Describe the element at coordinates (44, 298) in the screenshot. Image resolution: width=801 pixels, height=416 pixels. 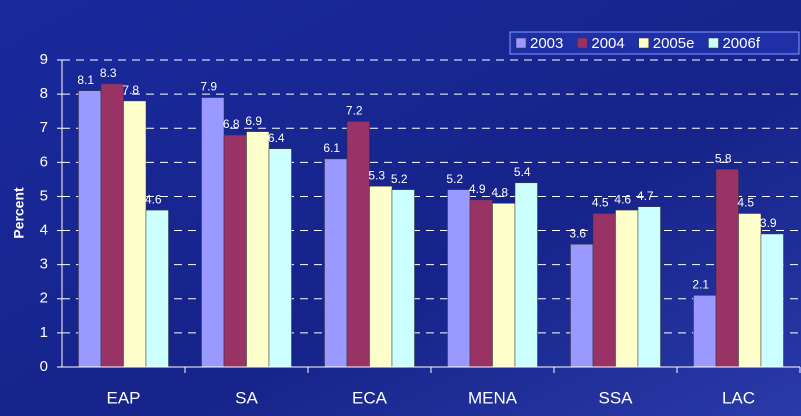
I see `y-tick-label: 2` at that location.